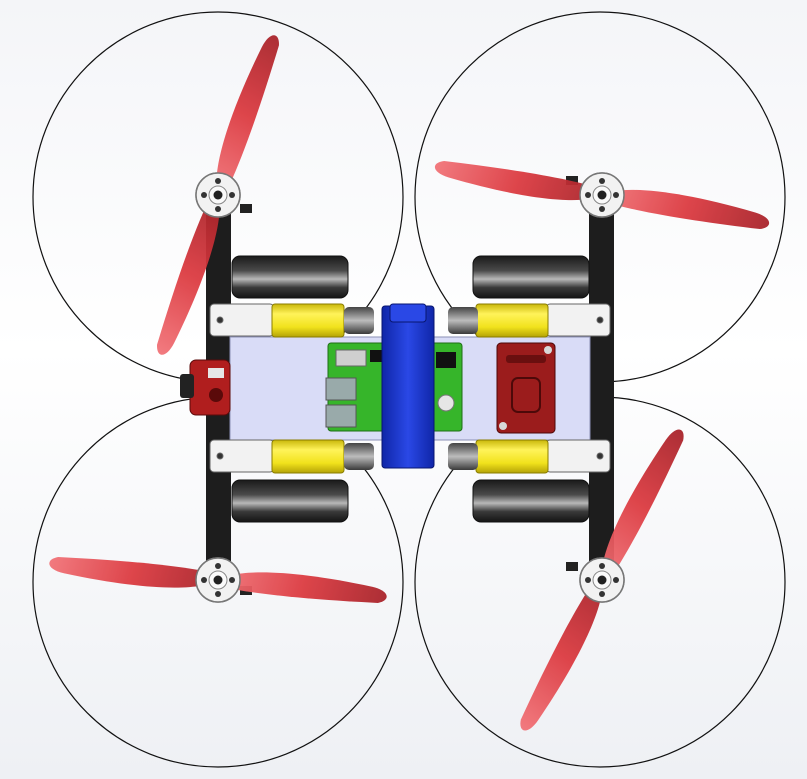 Image resolution: width=807 pixels, height=779 pixels. Describe the element at coordinates (290, 277) in the screenshot. I see `wheel-front-left` at that location.